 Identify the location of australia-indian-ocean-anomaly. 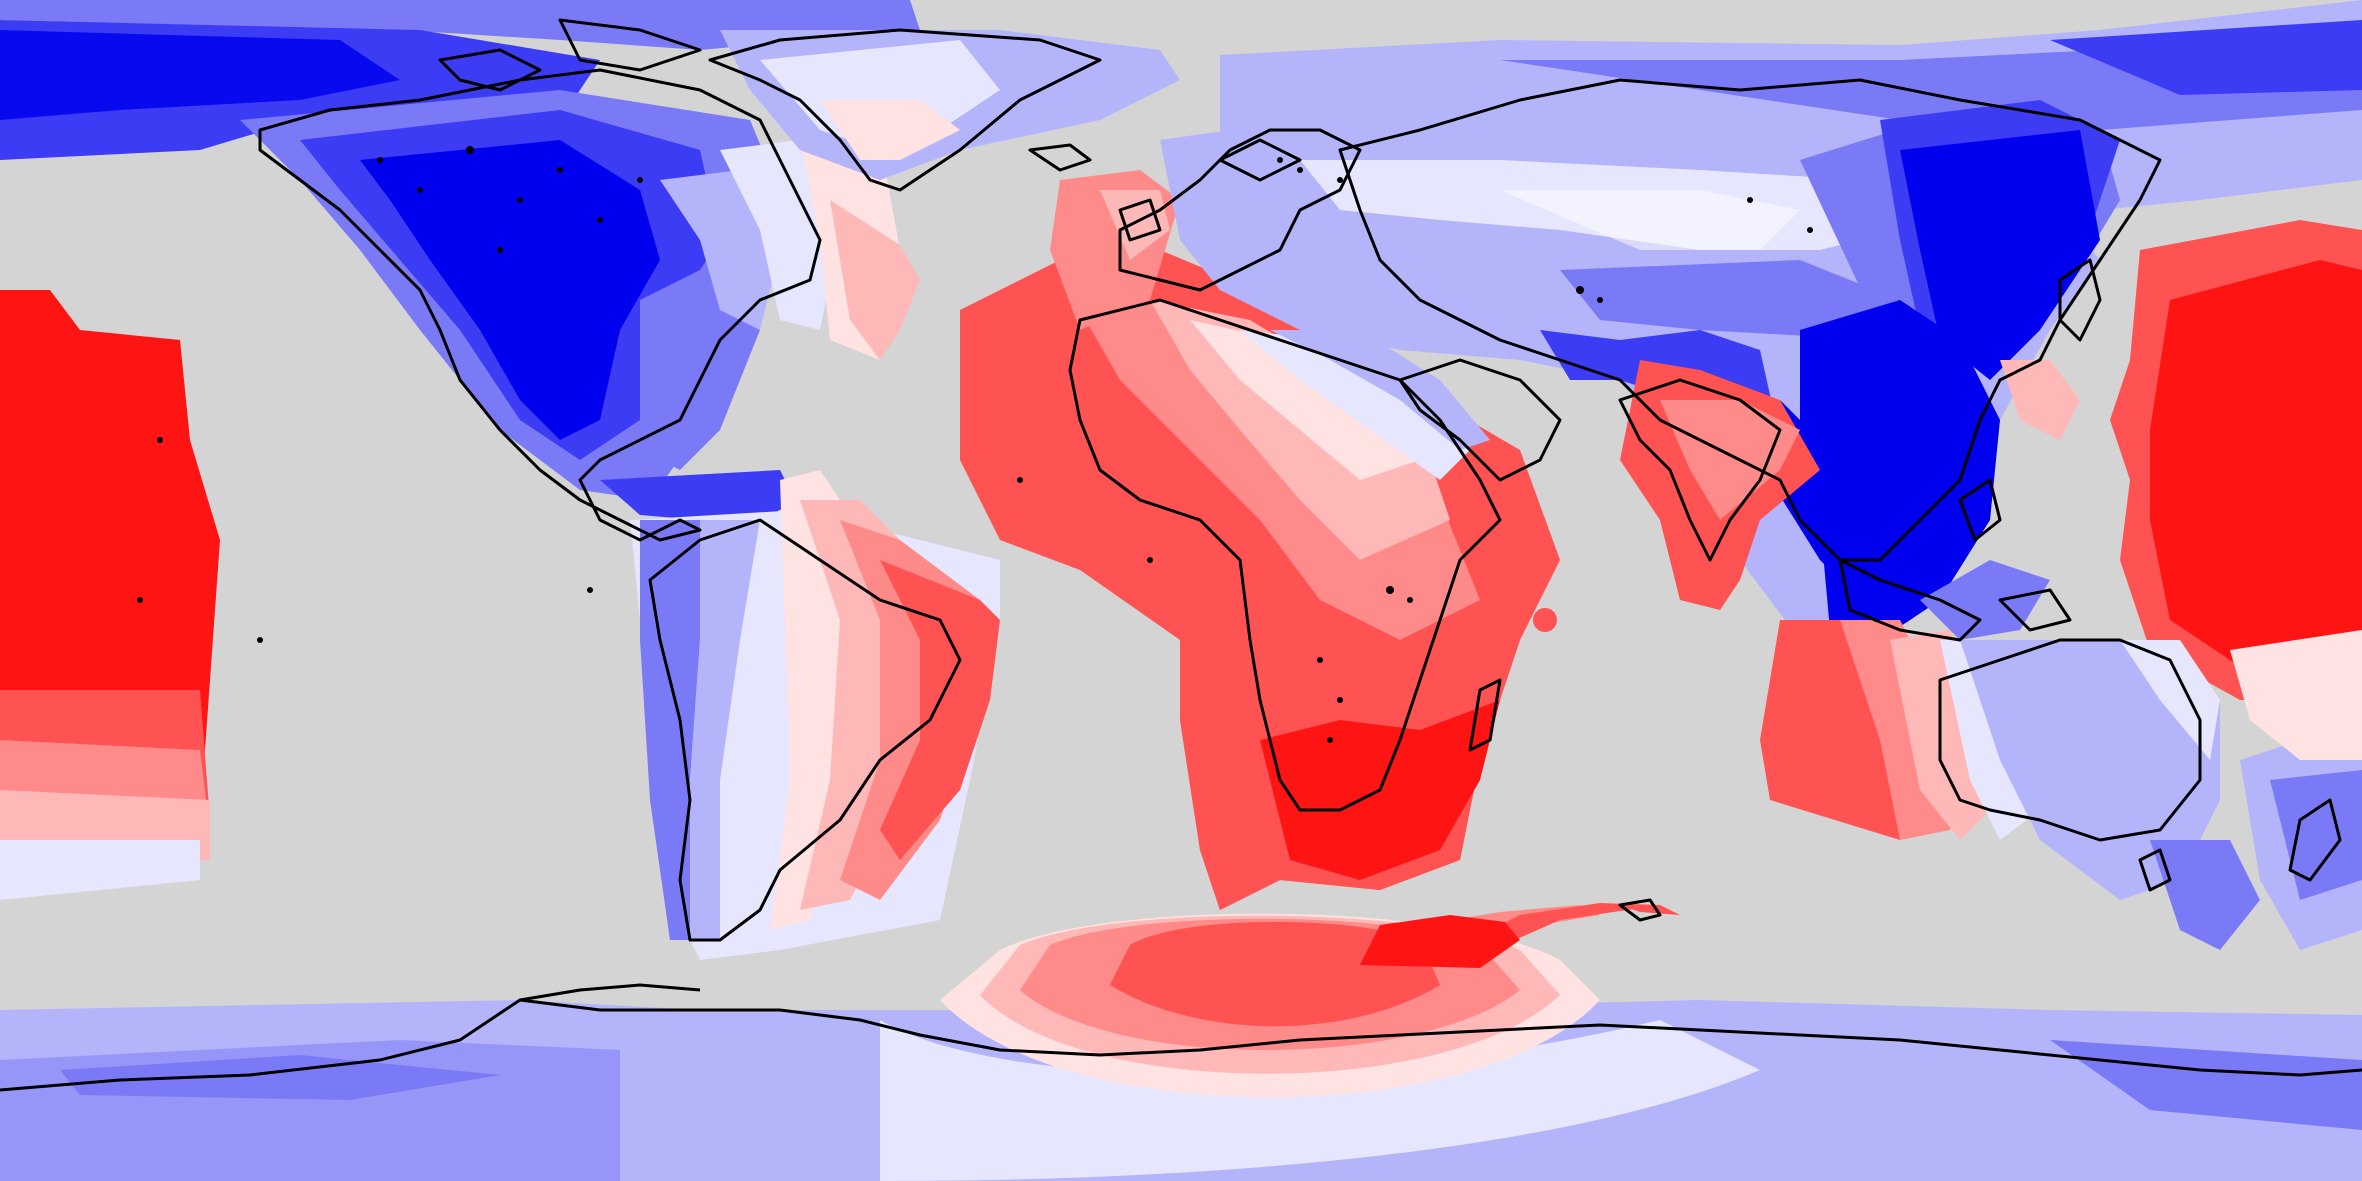
(2061, 785).